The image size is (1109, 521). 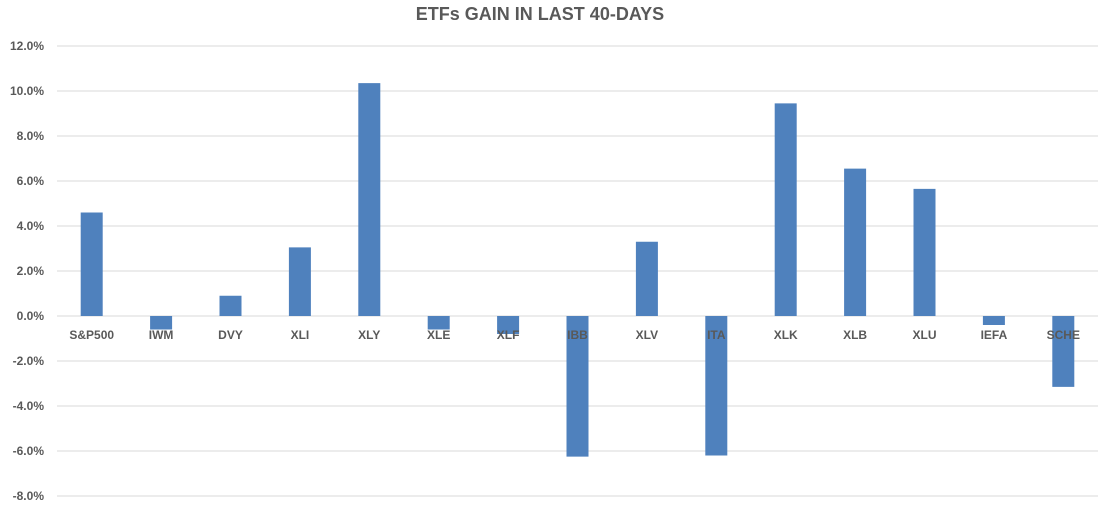 I want to click on category-label: S&P500, so click(x=91, y=335).